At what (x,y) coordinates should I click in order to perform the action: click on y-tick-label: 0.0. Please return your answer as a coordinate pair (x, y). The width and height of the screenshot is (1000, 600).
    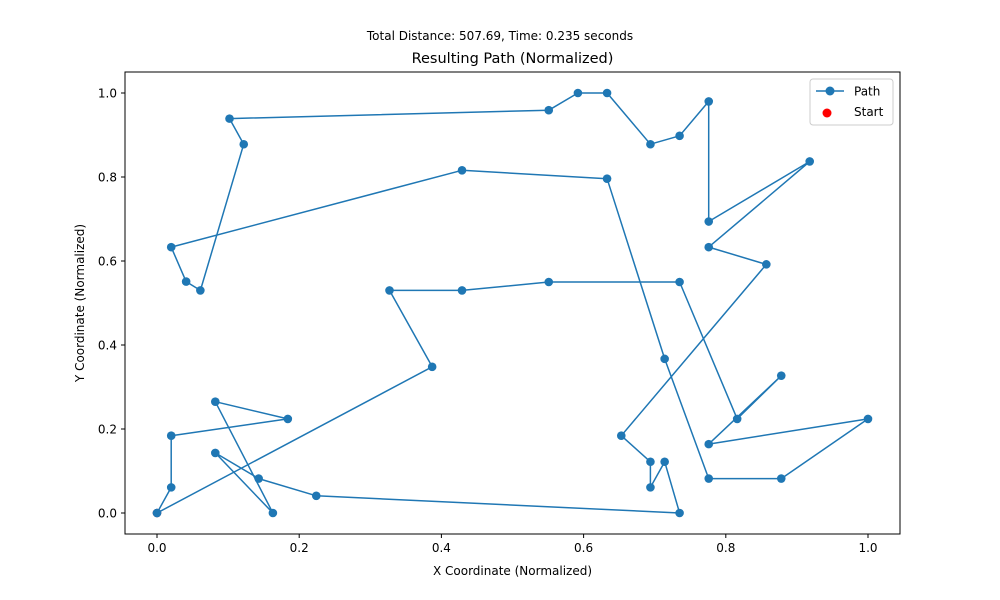
    Looking at the image, I should click on (107, 514).